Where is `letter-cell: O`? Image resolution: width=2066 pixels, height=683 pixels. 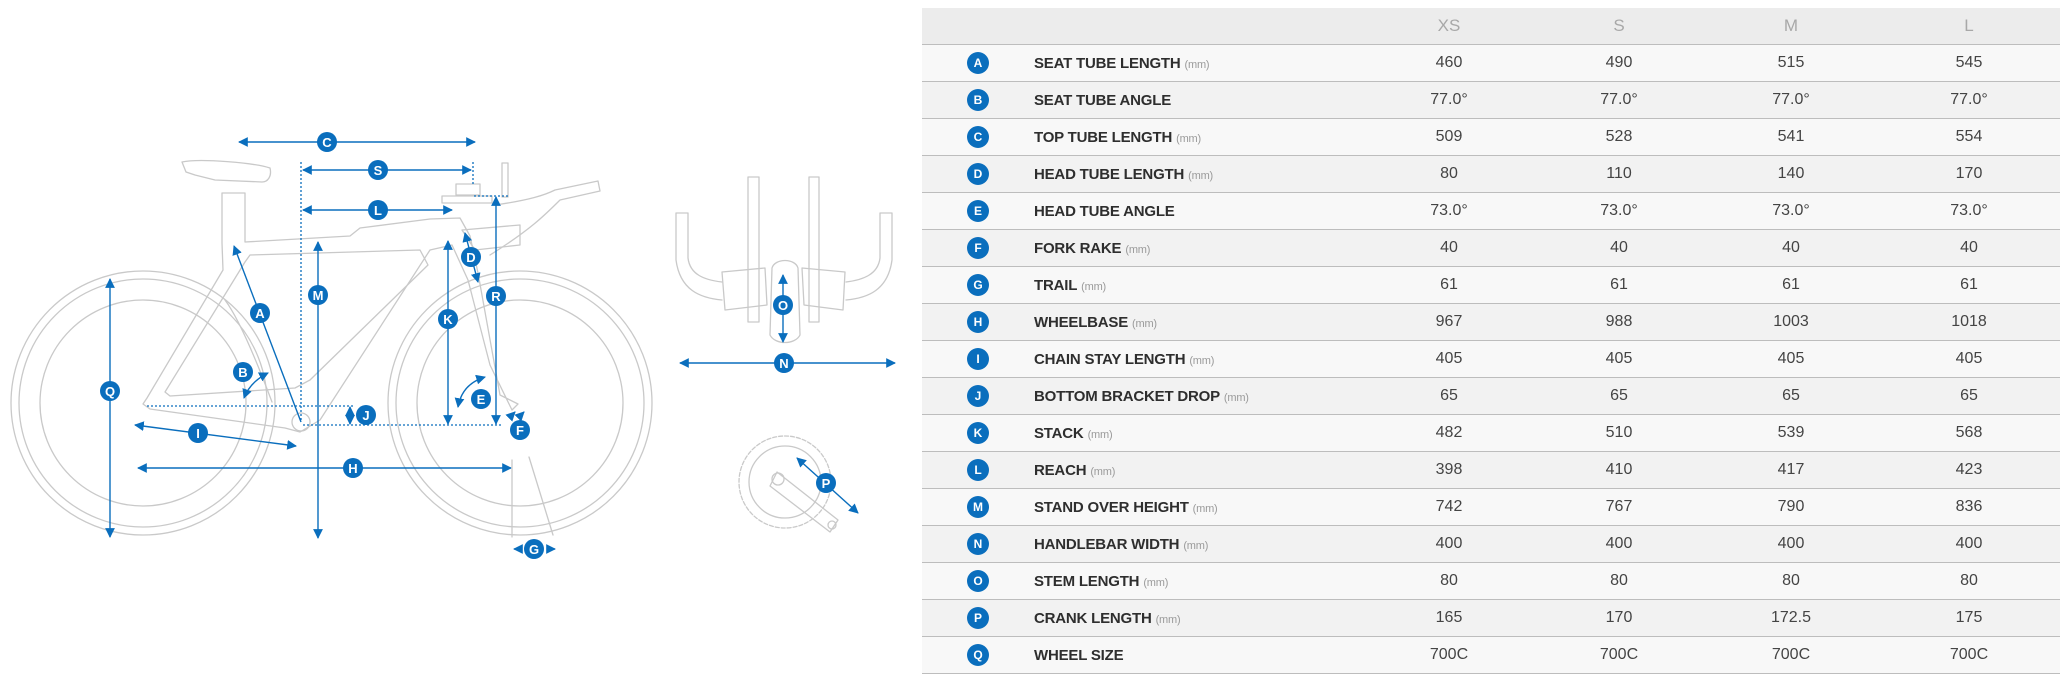
letter-cell: O is located at coordinates (978, 581).